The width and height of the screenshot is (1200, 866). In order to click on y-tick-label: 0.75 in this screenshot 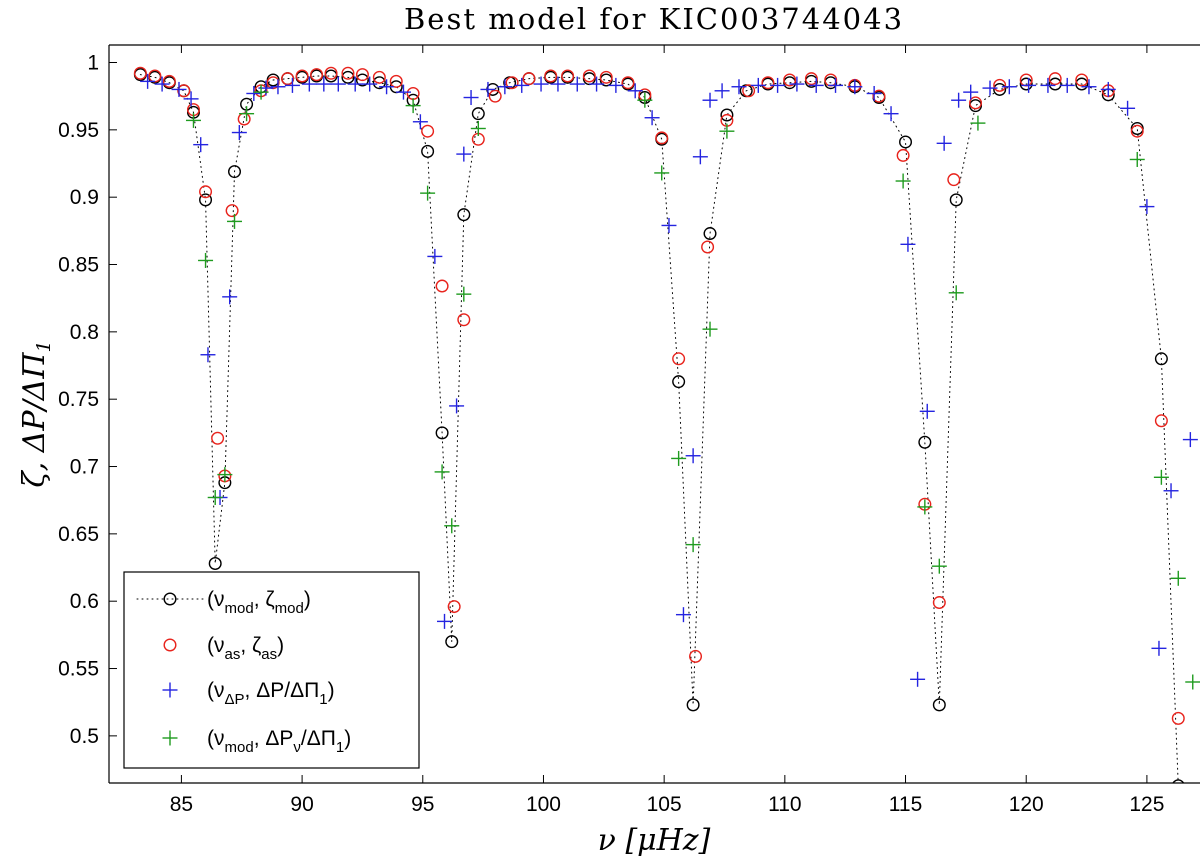, I will do `click(78, 399)`.